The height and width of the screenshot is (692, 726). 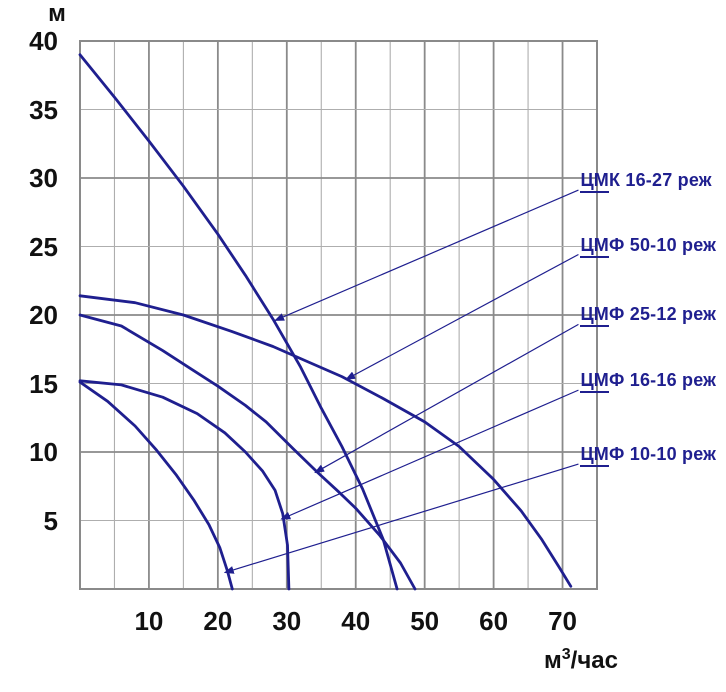 I want to click on x-tick-label-50: 50, so click(x=425, y=621).